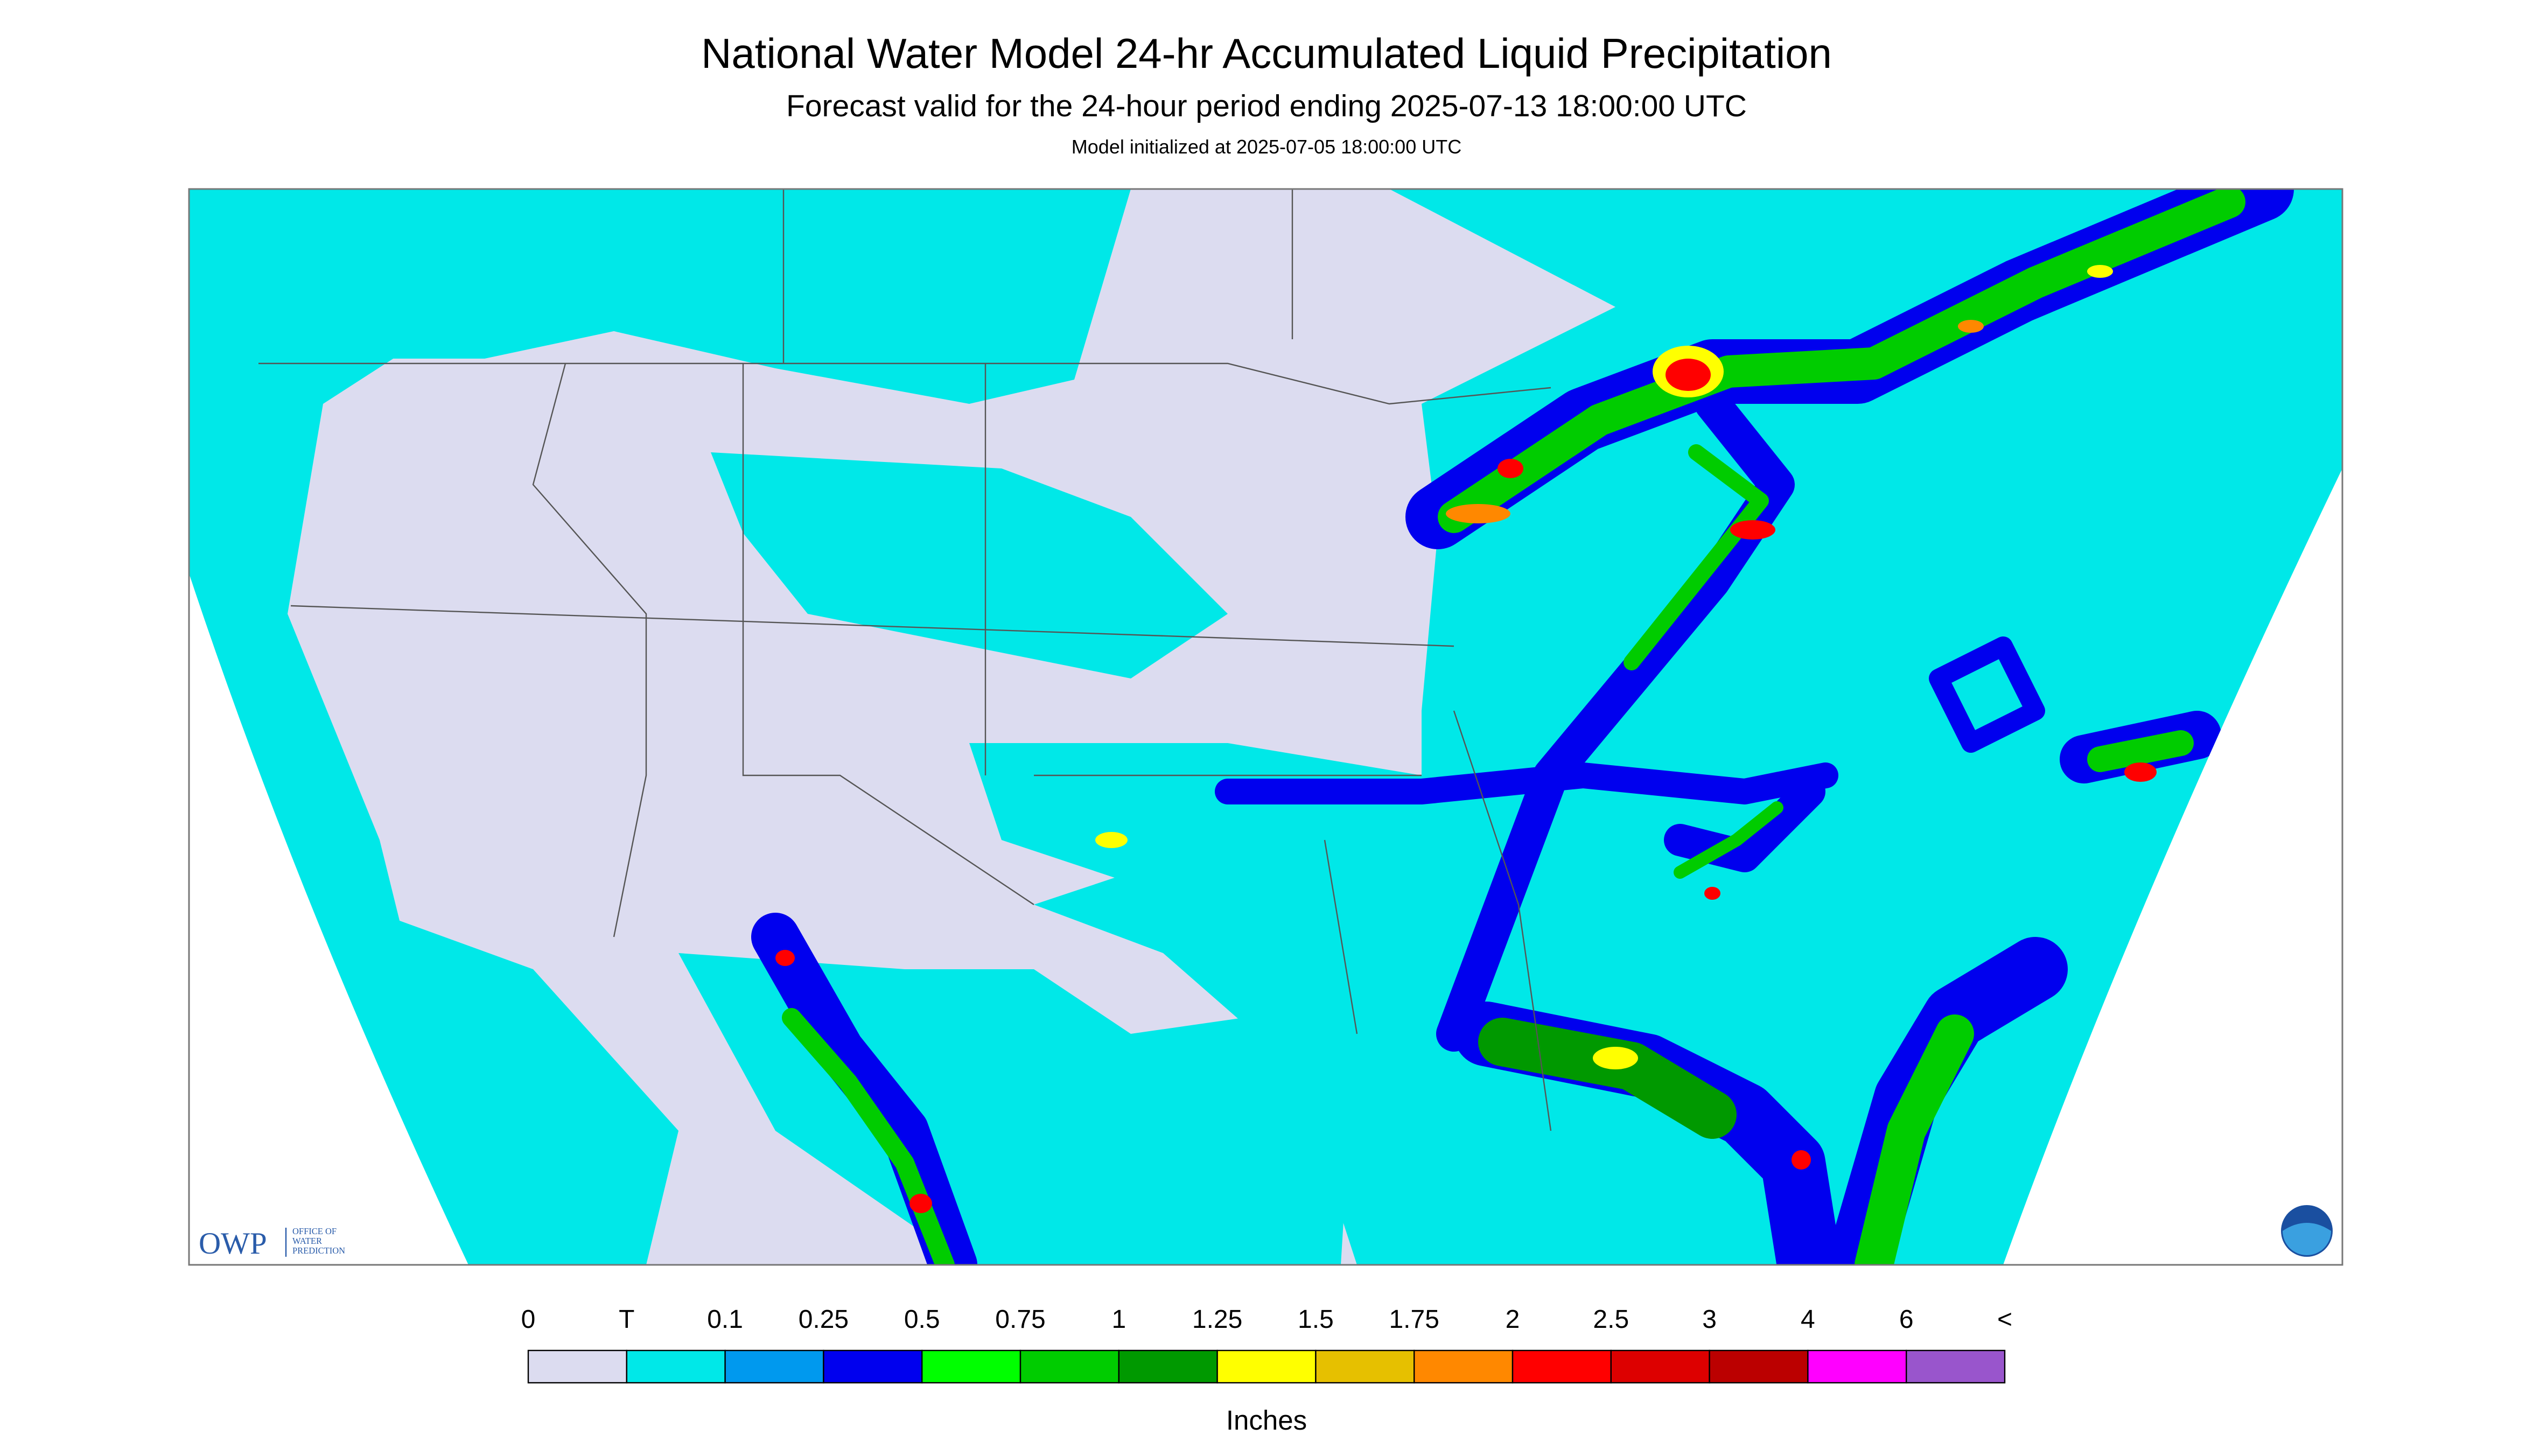 Image resolution: width=2533 pixels, height=1456 pixels. What do you see at coordinates (2307, 1239) in the screenshot?
I see `noaa-wave` at bounding box center [2307, 1239].